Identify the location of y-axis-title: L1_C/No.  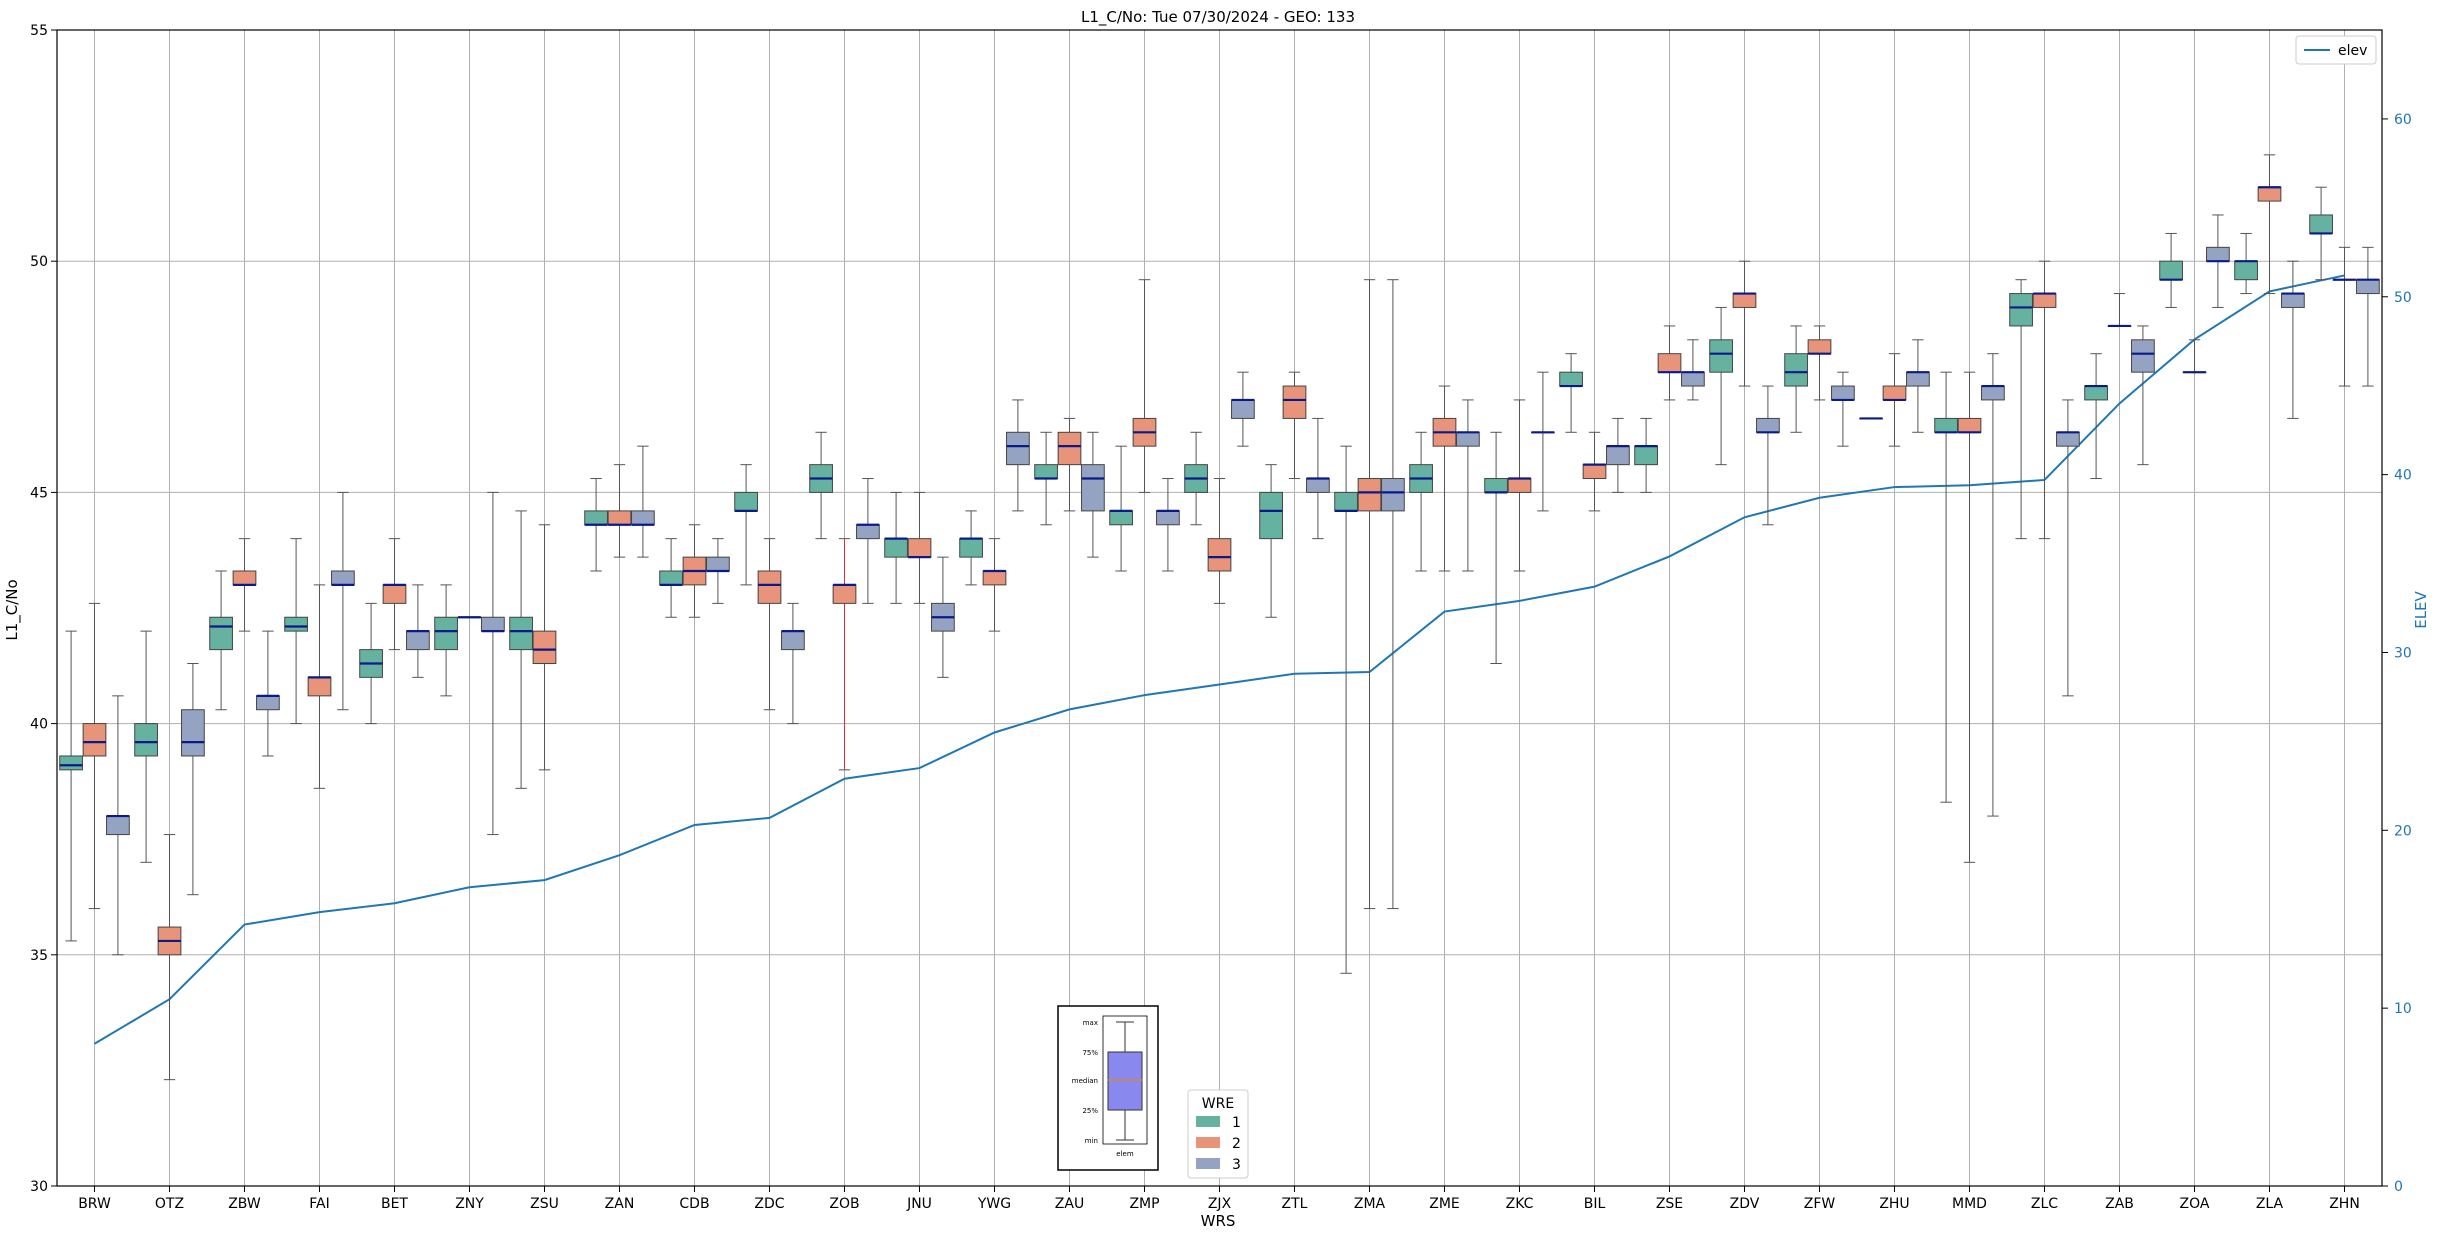
(12, 609).